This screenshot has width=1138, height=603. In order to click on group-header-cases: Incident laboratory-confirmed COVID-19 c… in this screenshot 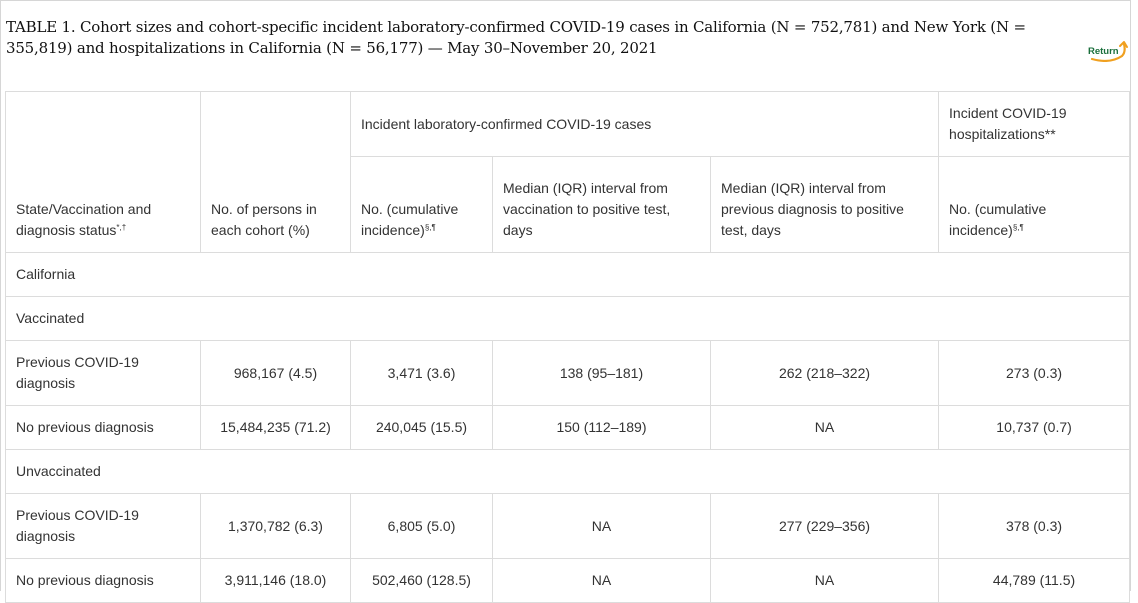, I will do `click(644, 124)`.